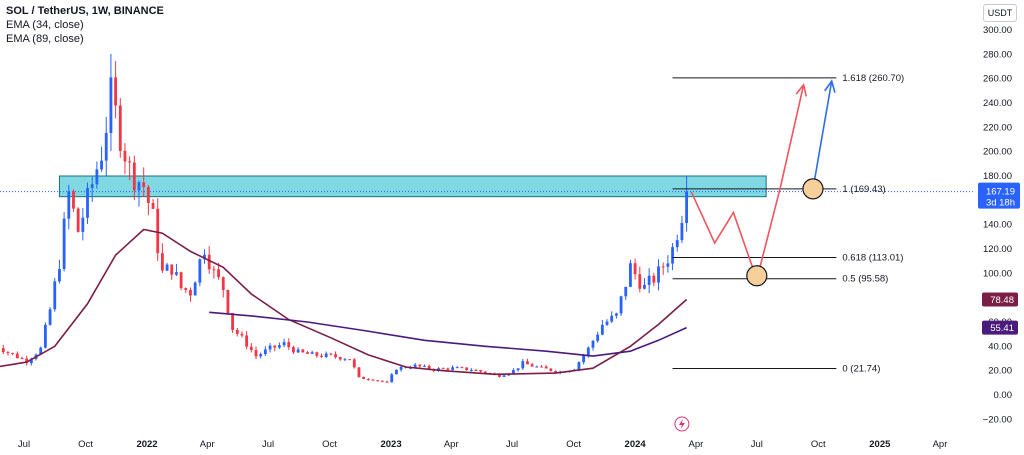  Describe the element at coordinates (757, 276) in the screenshot. I see `target-circle` at that location.